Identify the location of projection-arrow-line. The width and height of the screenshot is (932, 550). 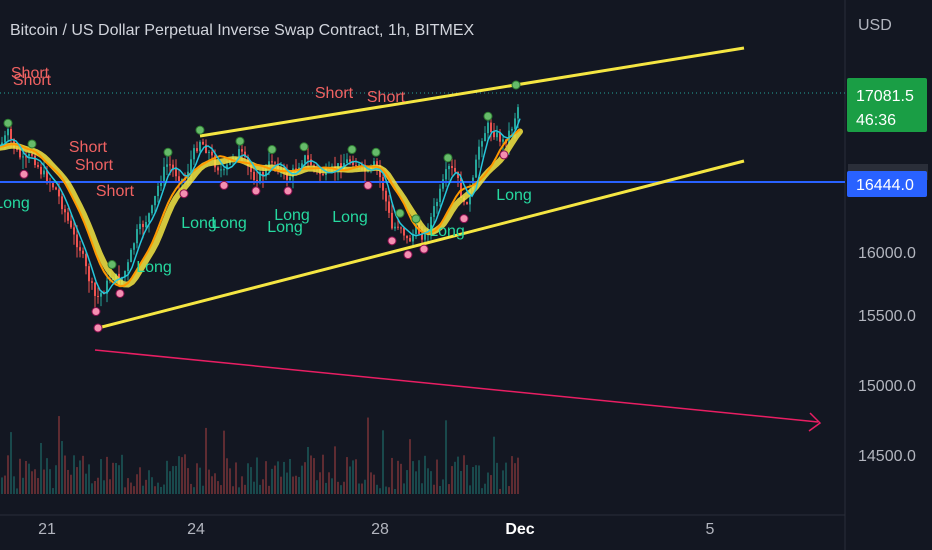
(456, 386).